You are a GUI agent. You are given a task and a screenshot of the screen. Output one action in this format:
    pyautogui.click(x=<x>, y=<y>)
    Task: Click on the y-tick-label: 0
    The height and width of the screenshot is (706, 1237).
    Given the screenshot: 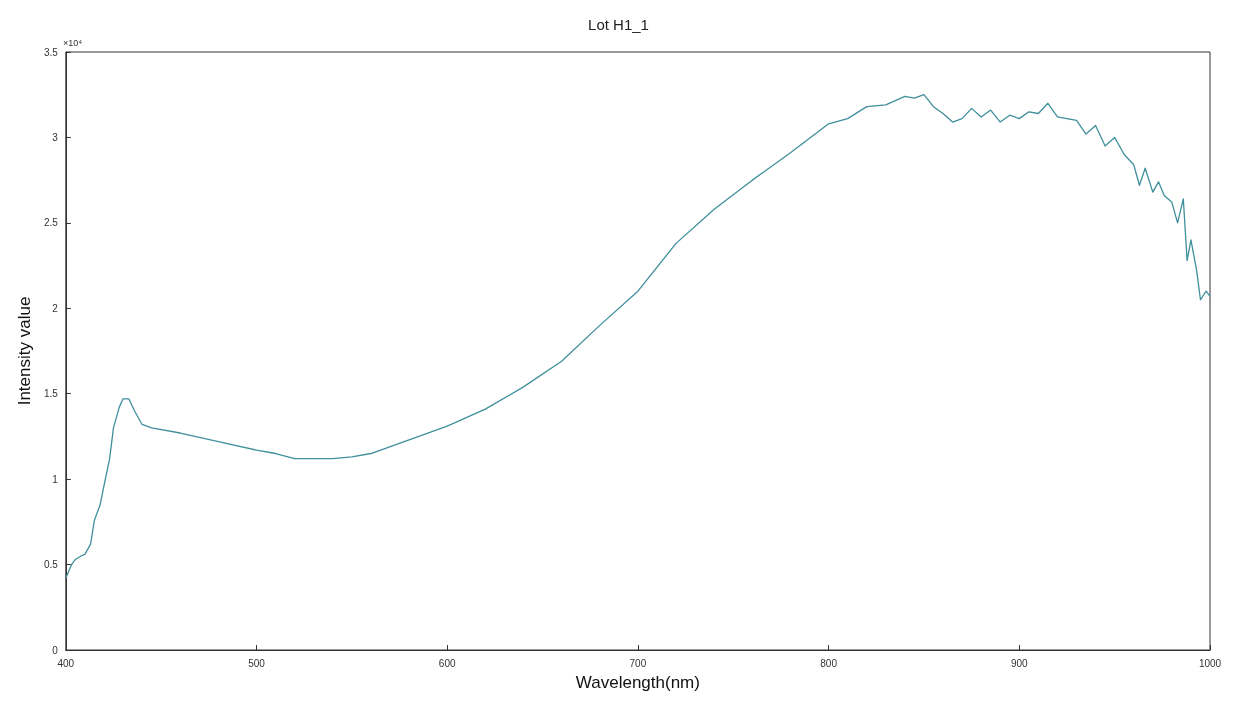 What is the action you would take?
    pyautogui.click(x=55, y=650)
    